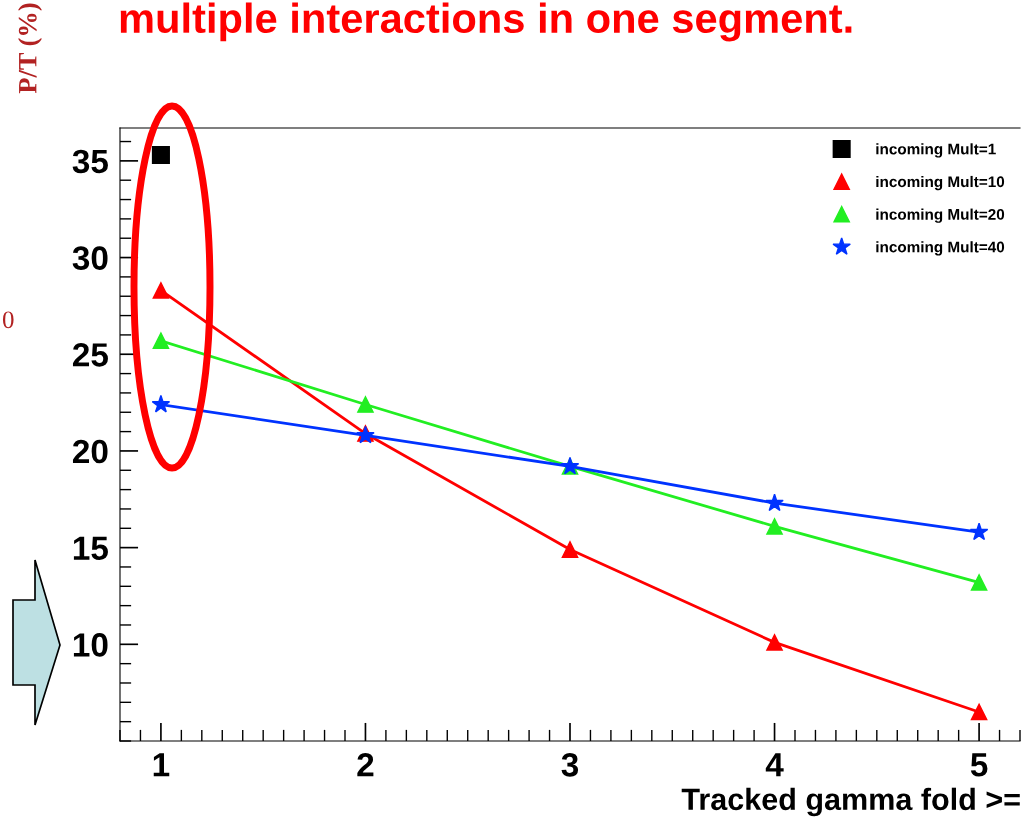 The width and height of the screenshot is (1021, 817). Describe the element at coordinates (940, 248) in the screenshot. I see `legend-label: incoming Mult=40` at that location.